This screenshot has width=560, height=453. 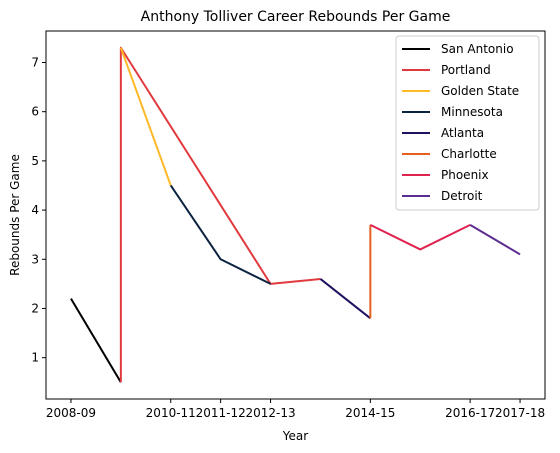 I want to click on y-tick-label: 6, so click(x=35, y=112).